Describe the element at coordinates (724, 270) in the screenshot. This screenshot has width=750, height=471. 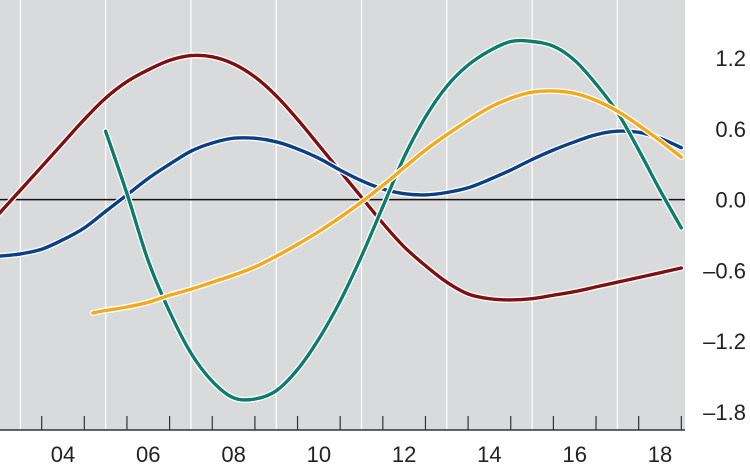
I see `y-tick-label: –0.6` at that location.